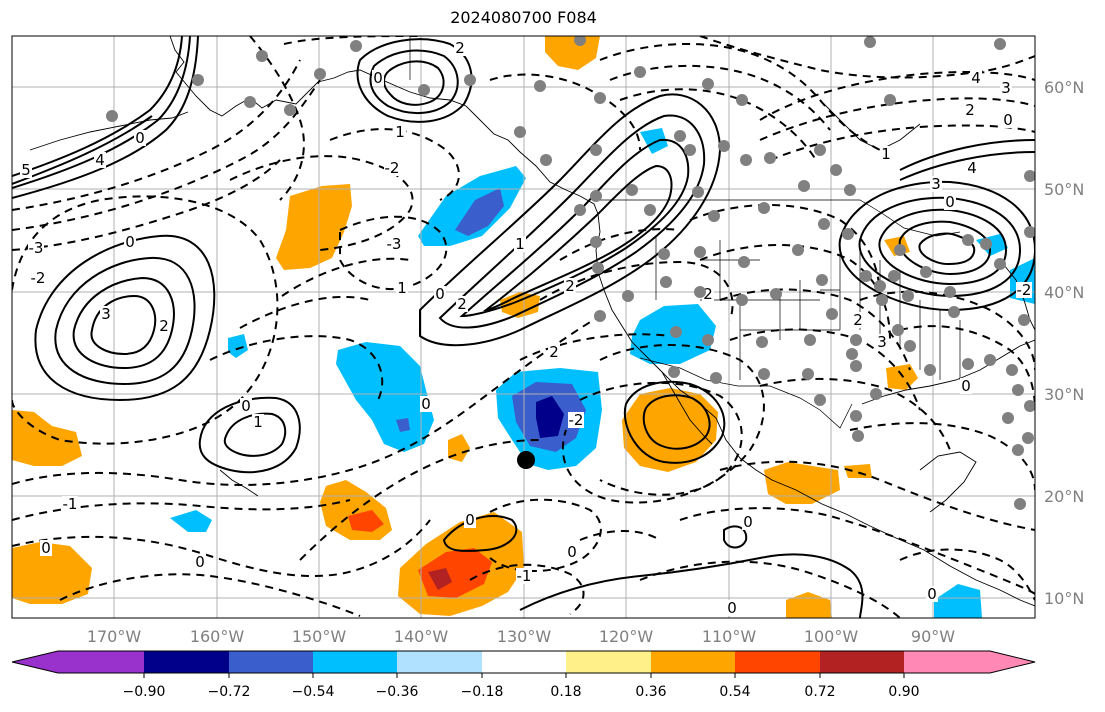 This screenshot has height=712, width=1105. What do you see at coordinates (948, 372) in the screenshot?
I see `coastline-gulf` at bounding box center [948, 372].